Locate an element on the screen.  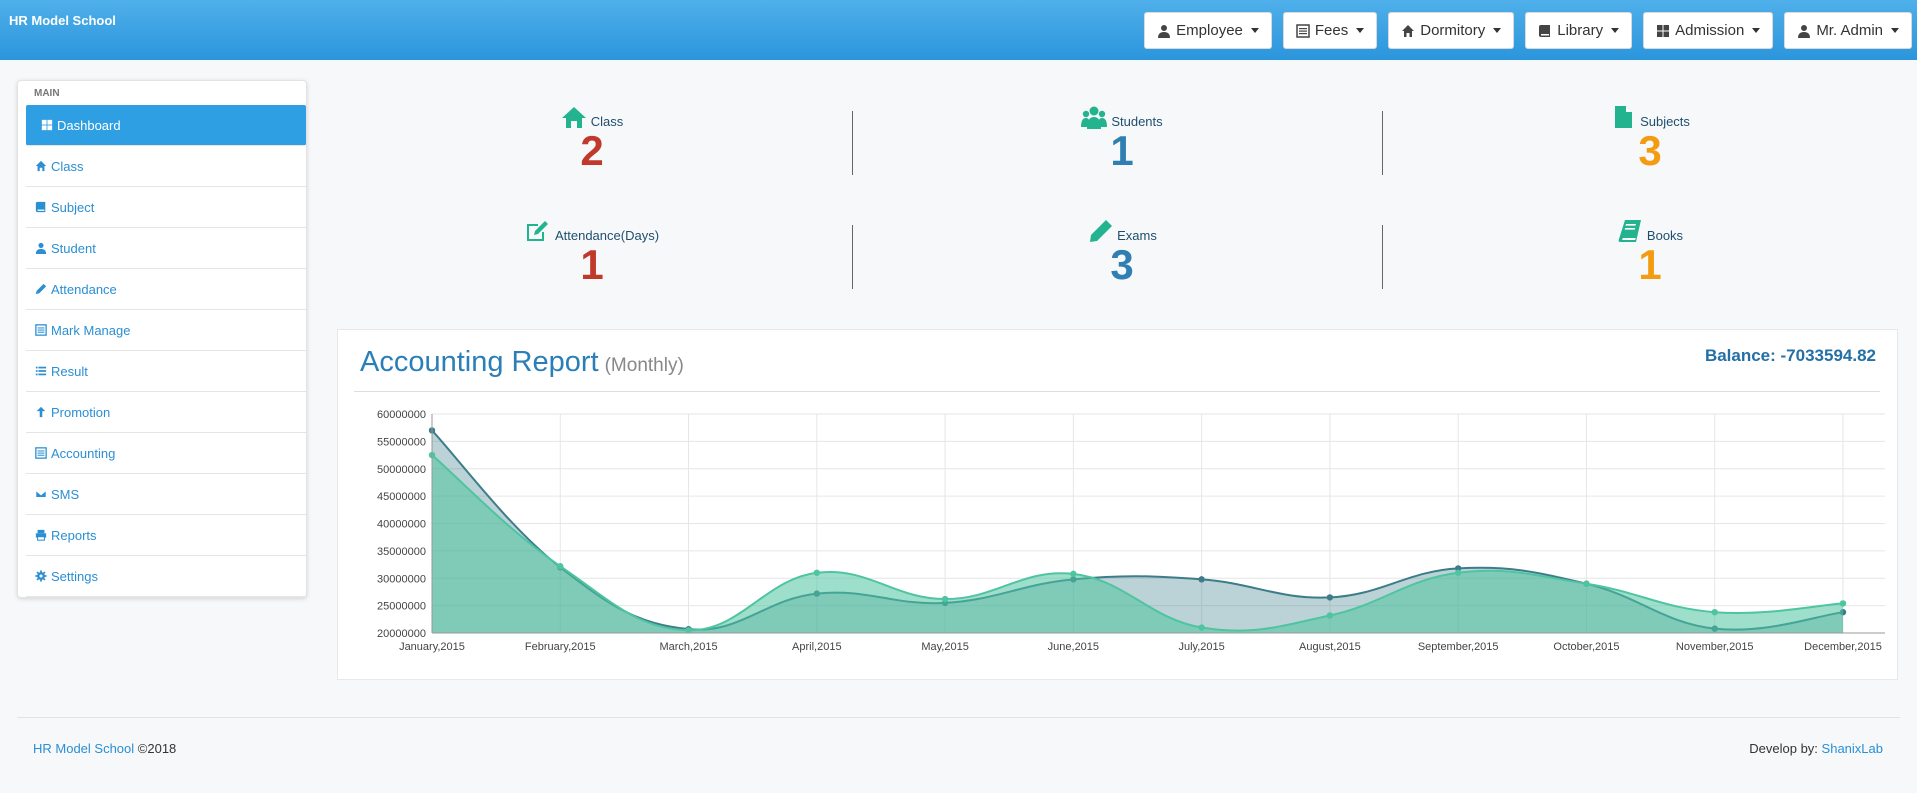
sidebar-item-result: Result is located at coordinates (166, 371).